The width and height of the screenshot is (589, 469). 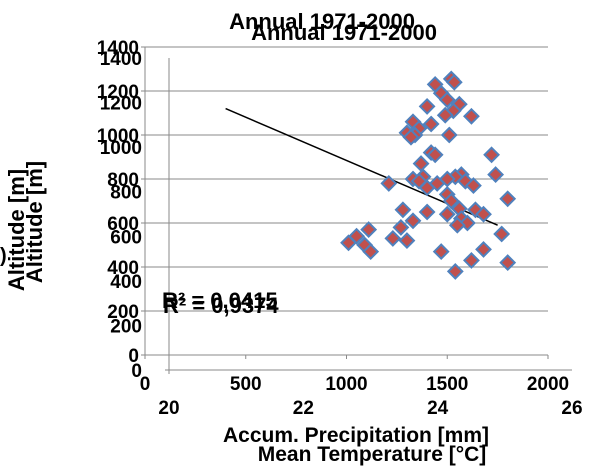 What do you see at coordinates (123, 268) in the screenshot?
I see `y-tick-label-400: 400` at bounding box center [123, 268].